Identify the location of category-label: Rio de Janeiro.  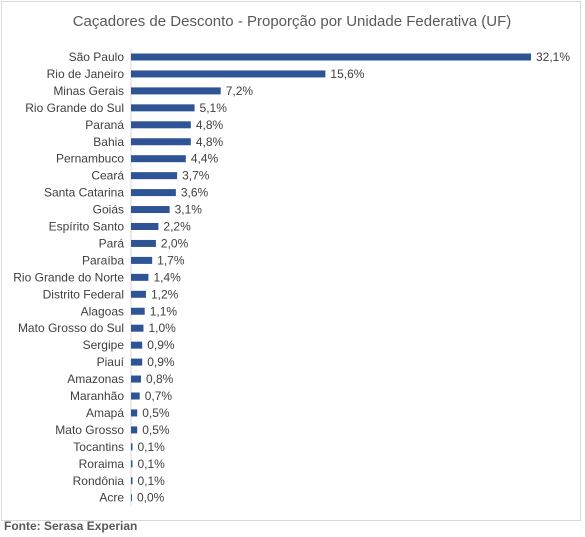
(86, 74).